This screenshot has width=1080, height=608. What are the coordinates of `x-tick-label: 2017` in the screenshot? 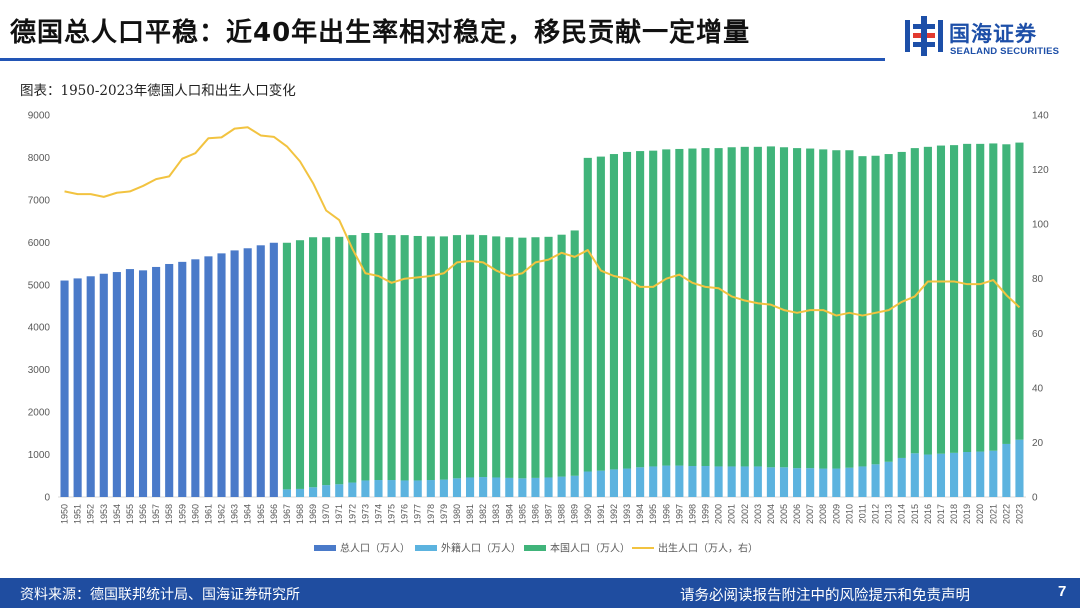 It's located at (941, 514).